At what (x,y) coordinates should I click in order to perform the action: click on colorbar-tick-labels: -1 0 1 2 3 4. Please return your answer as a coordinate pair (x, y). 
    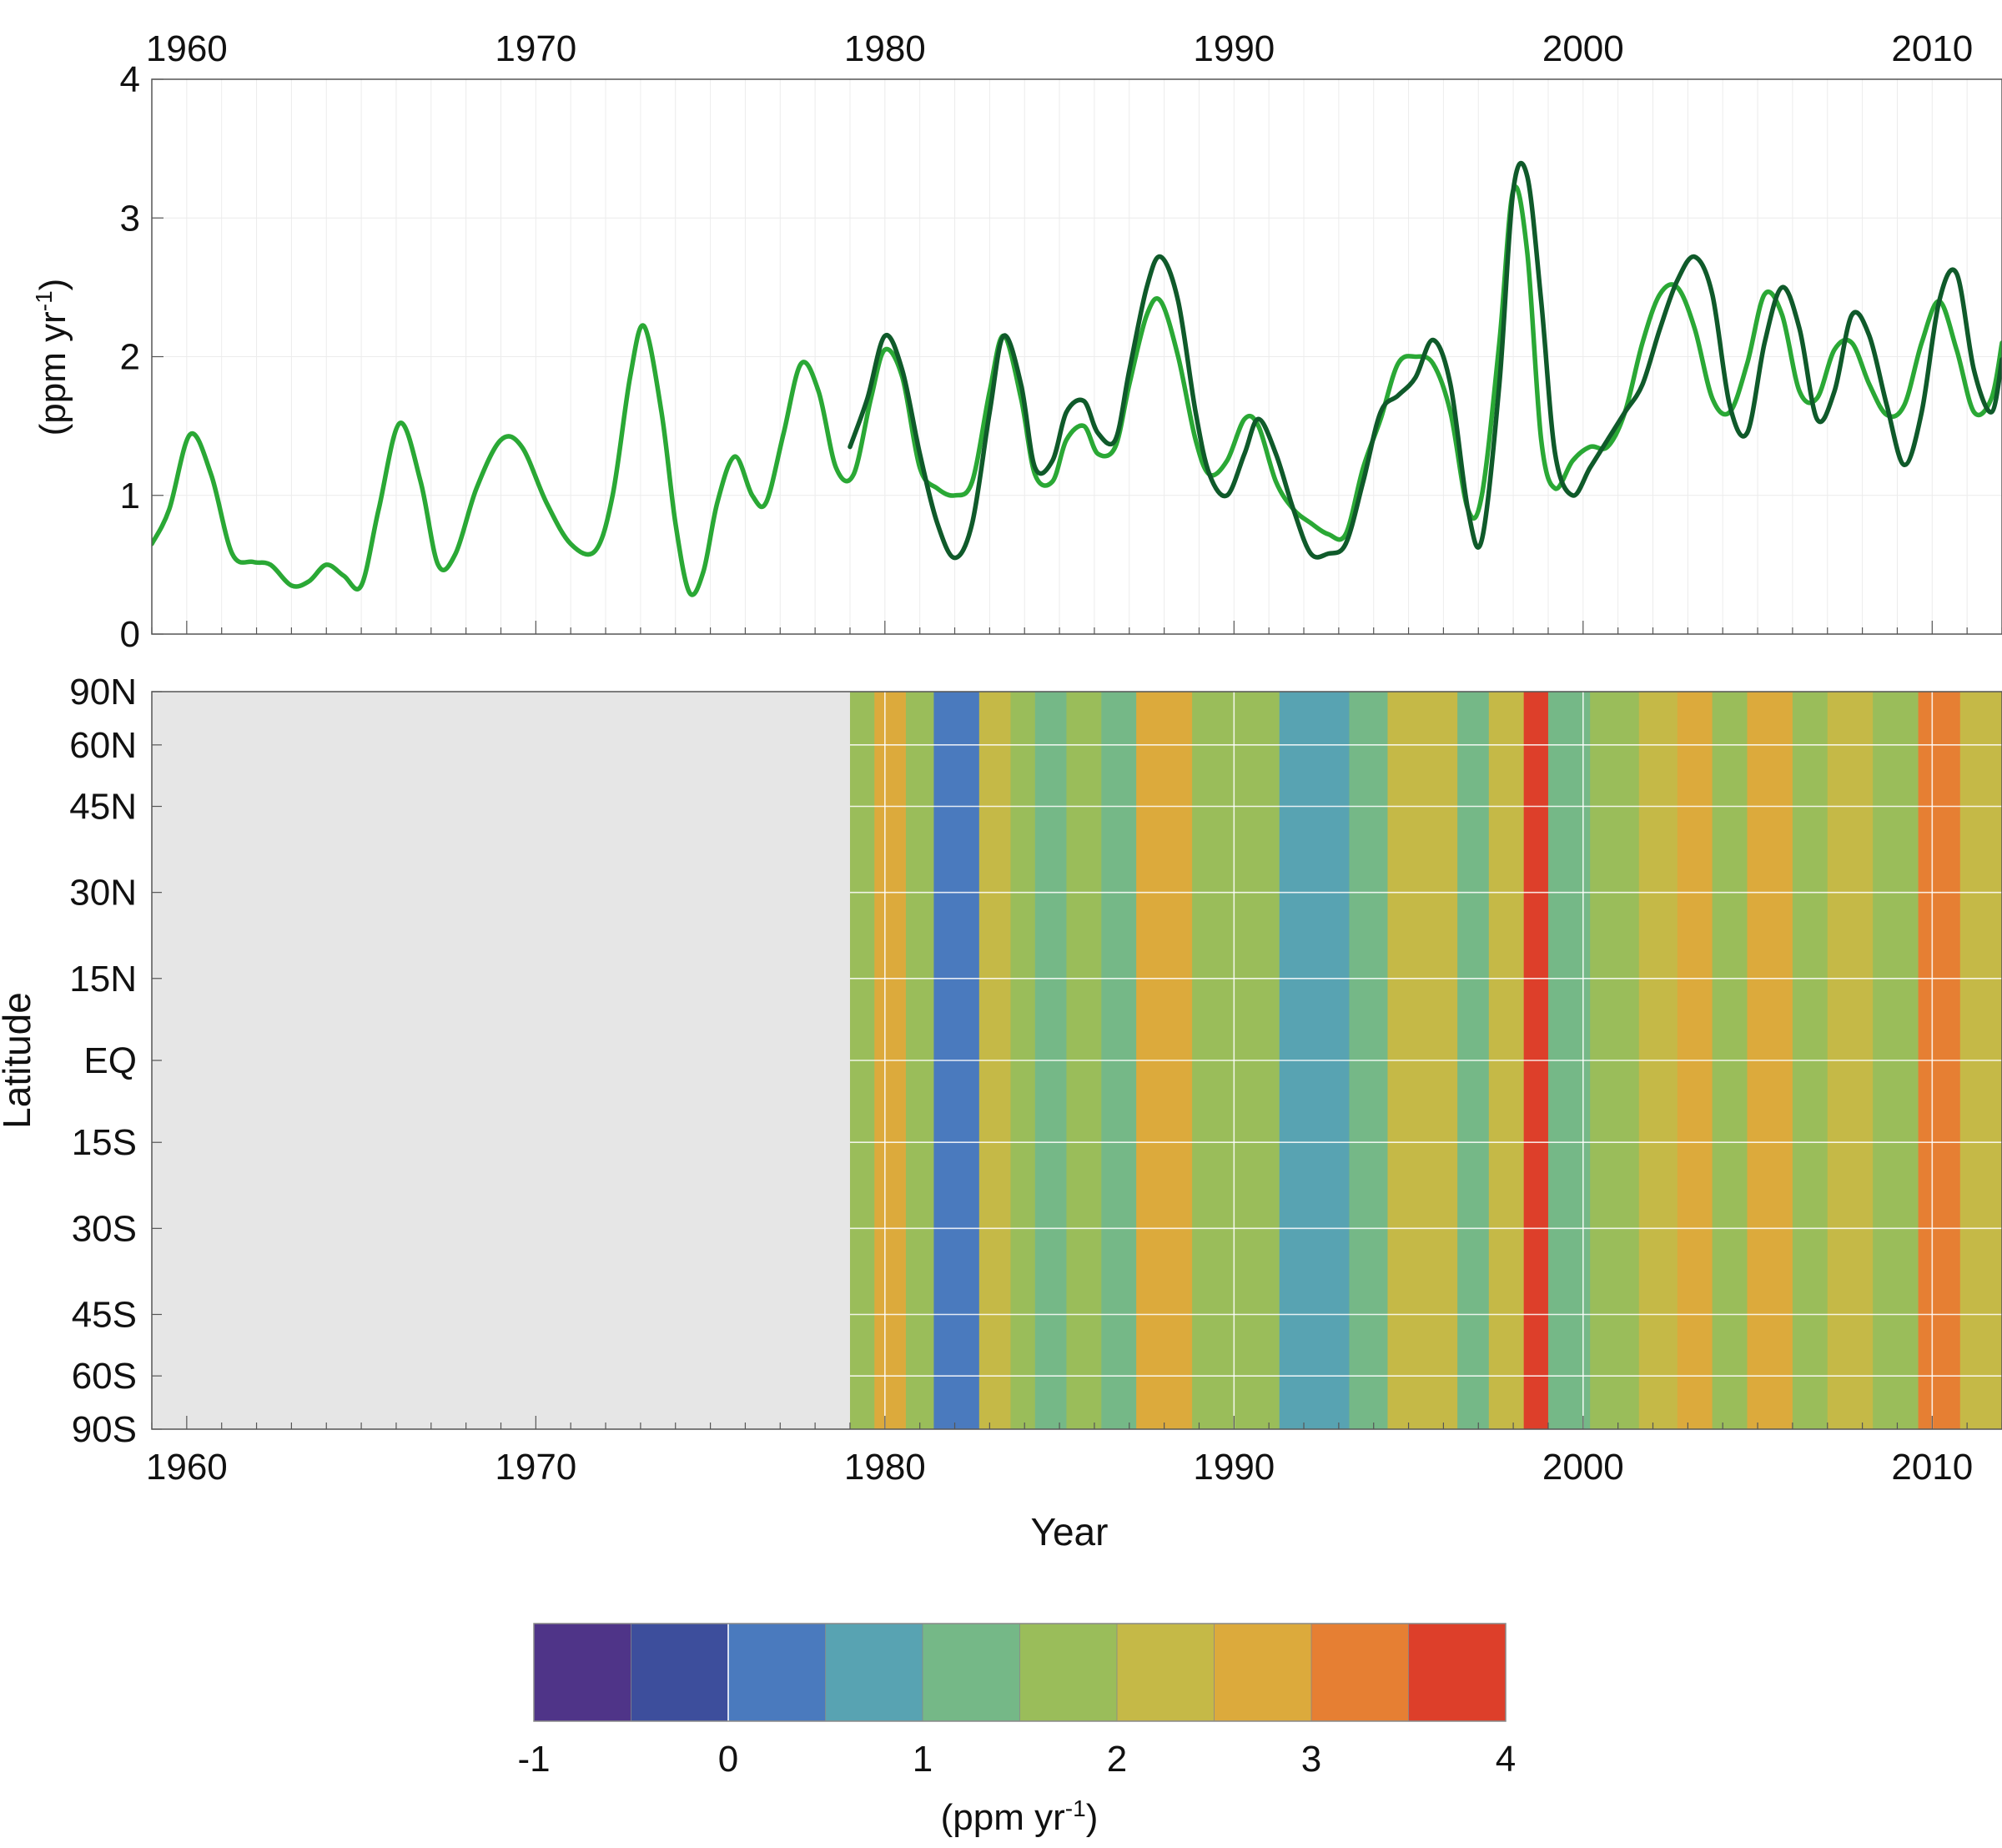
    Looking at the image, I should click on (1016, 1760).